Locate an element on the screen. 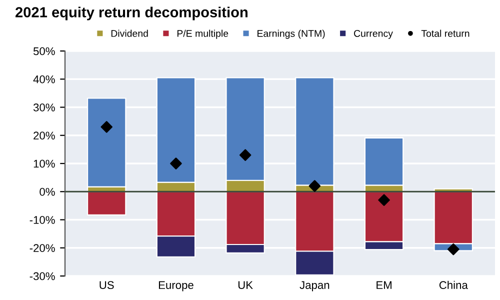 Image resolution: width=500 pixels, height=300 pixels. y-tick-label: 50% is located at coordinates (44, 51).